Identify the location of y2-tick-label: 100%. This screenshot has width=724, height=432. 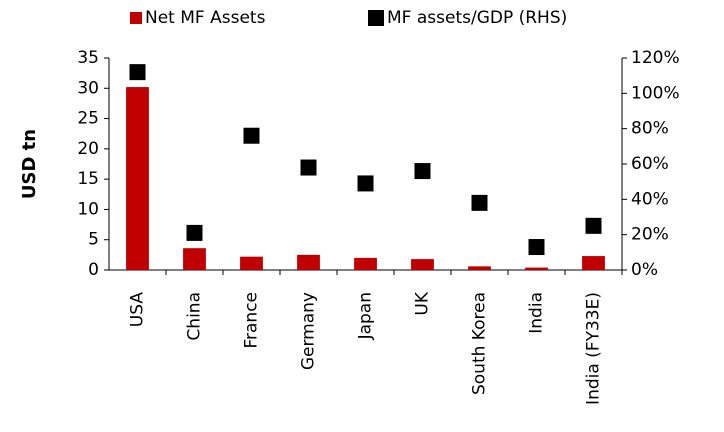
(655, 93).